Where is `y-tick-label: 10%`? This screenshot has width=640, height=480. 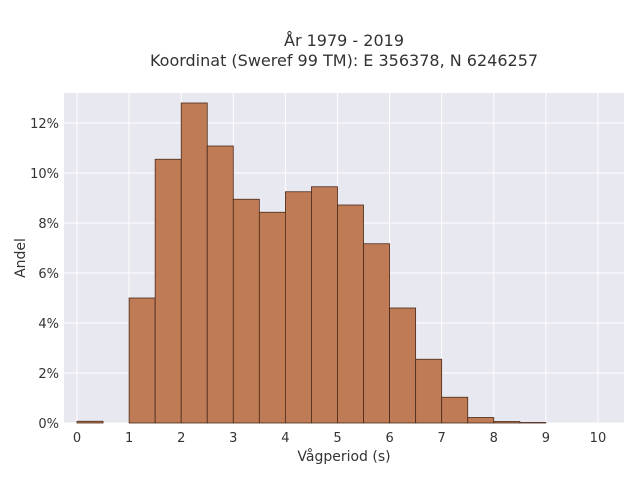 y-tick-label: 10% is located at coordinates (44, 174).